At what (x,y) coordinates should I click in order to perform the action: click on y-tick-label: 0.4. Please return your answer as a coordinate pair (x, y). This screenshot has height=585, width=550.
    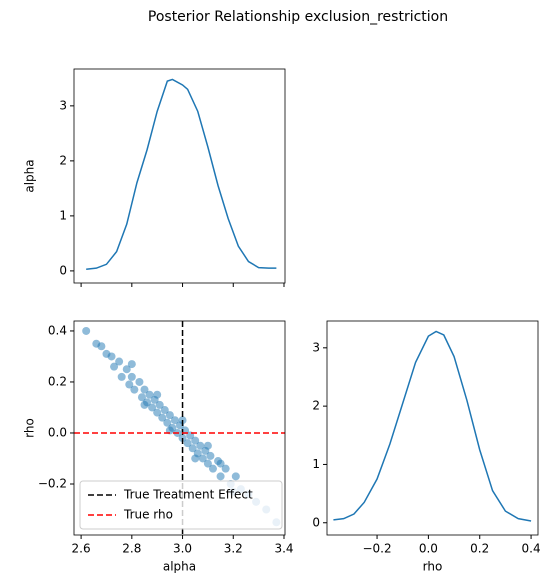
    Looking at the image, I should click on (57, 330).